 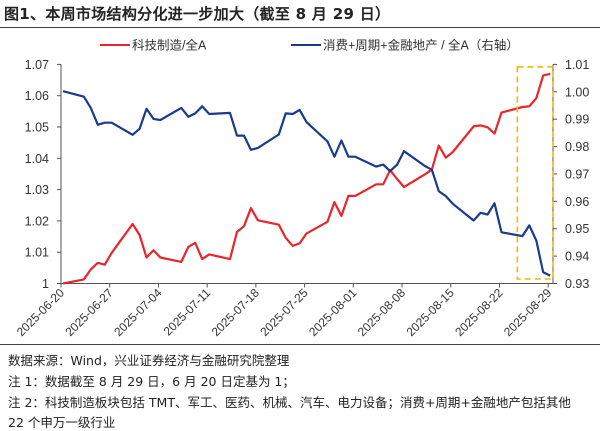 I want to click on x-tick-label: 2025-07-11, so click(x=187, y=311).